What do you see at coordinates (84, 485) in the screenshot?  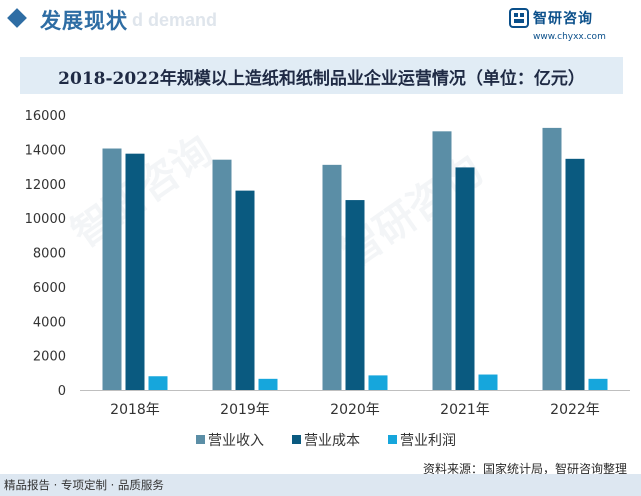 I see `footer-text: 精品报告 · 专项定制 · 品质服务` at bounding box center [84, 485].